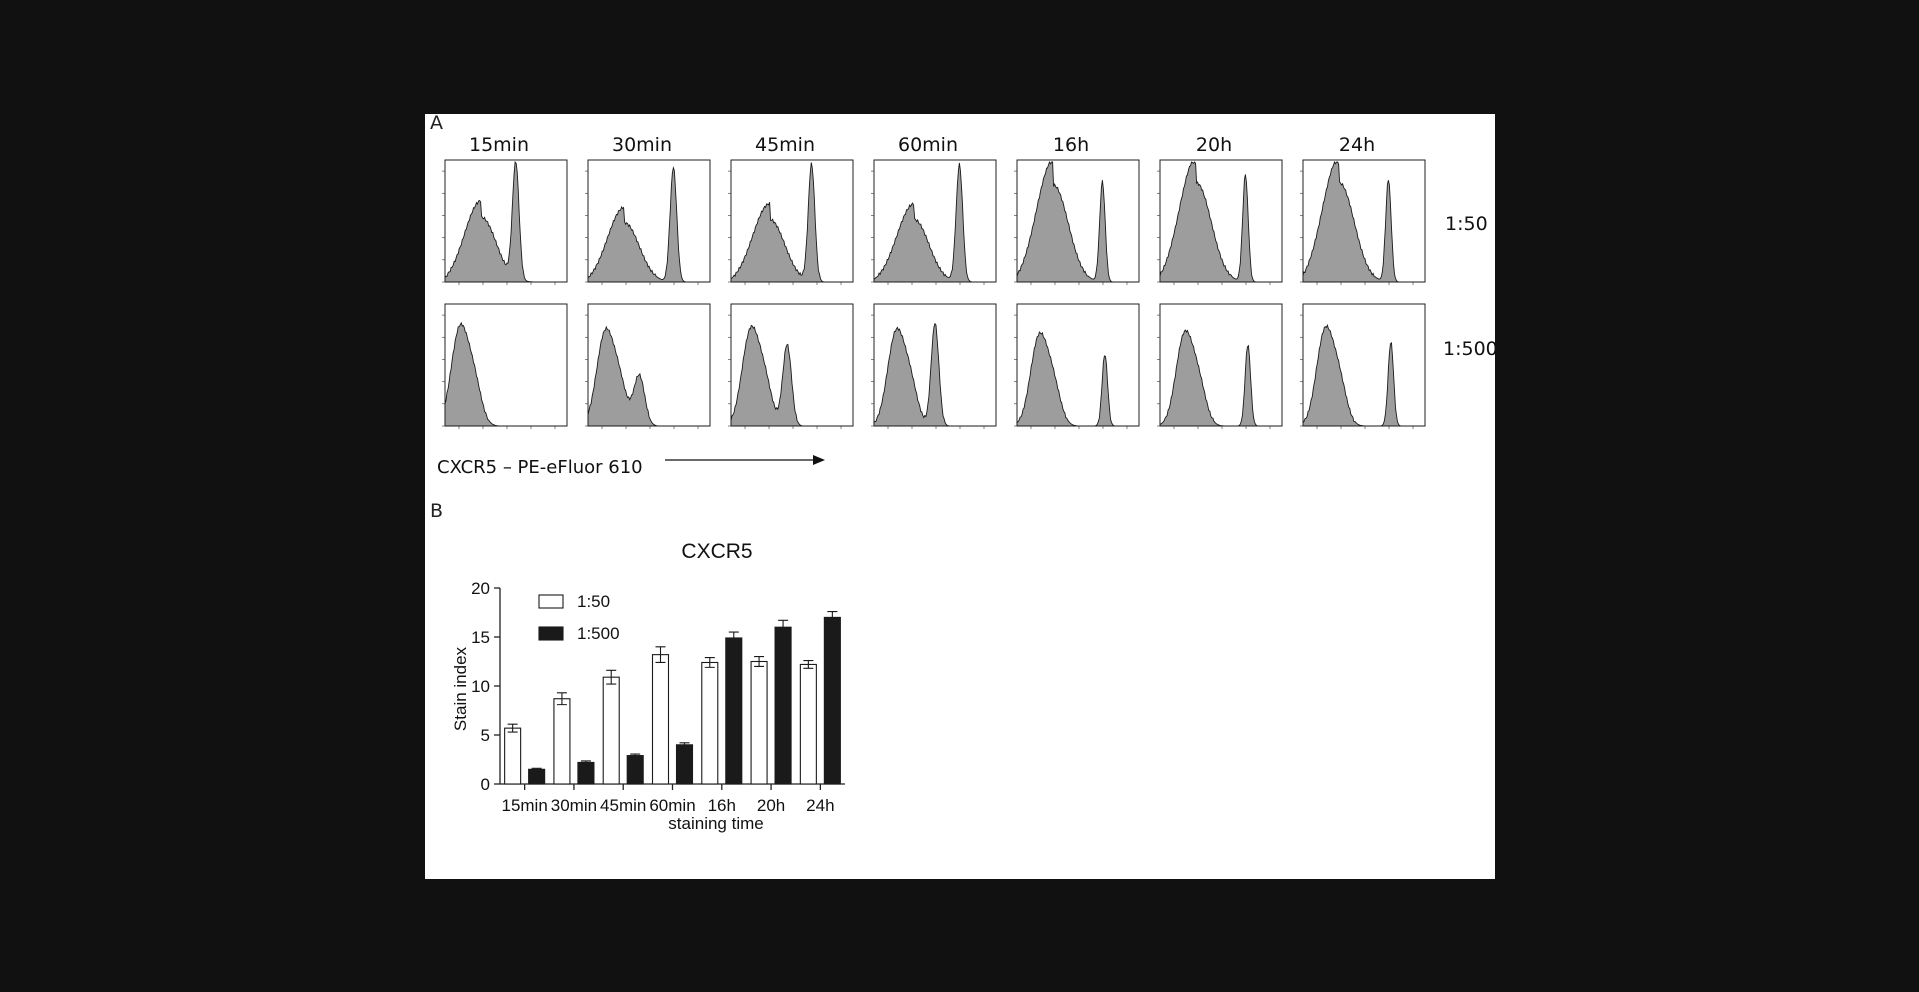 Image resolution: width=1919 pixels, height=992 pixels. What do you see at coordinates (611, 730) in the screenshot?
I see `bar-1-50-45min` at bounding box center [611, 730].